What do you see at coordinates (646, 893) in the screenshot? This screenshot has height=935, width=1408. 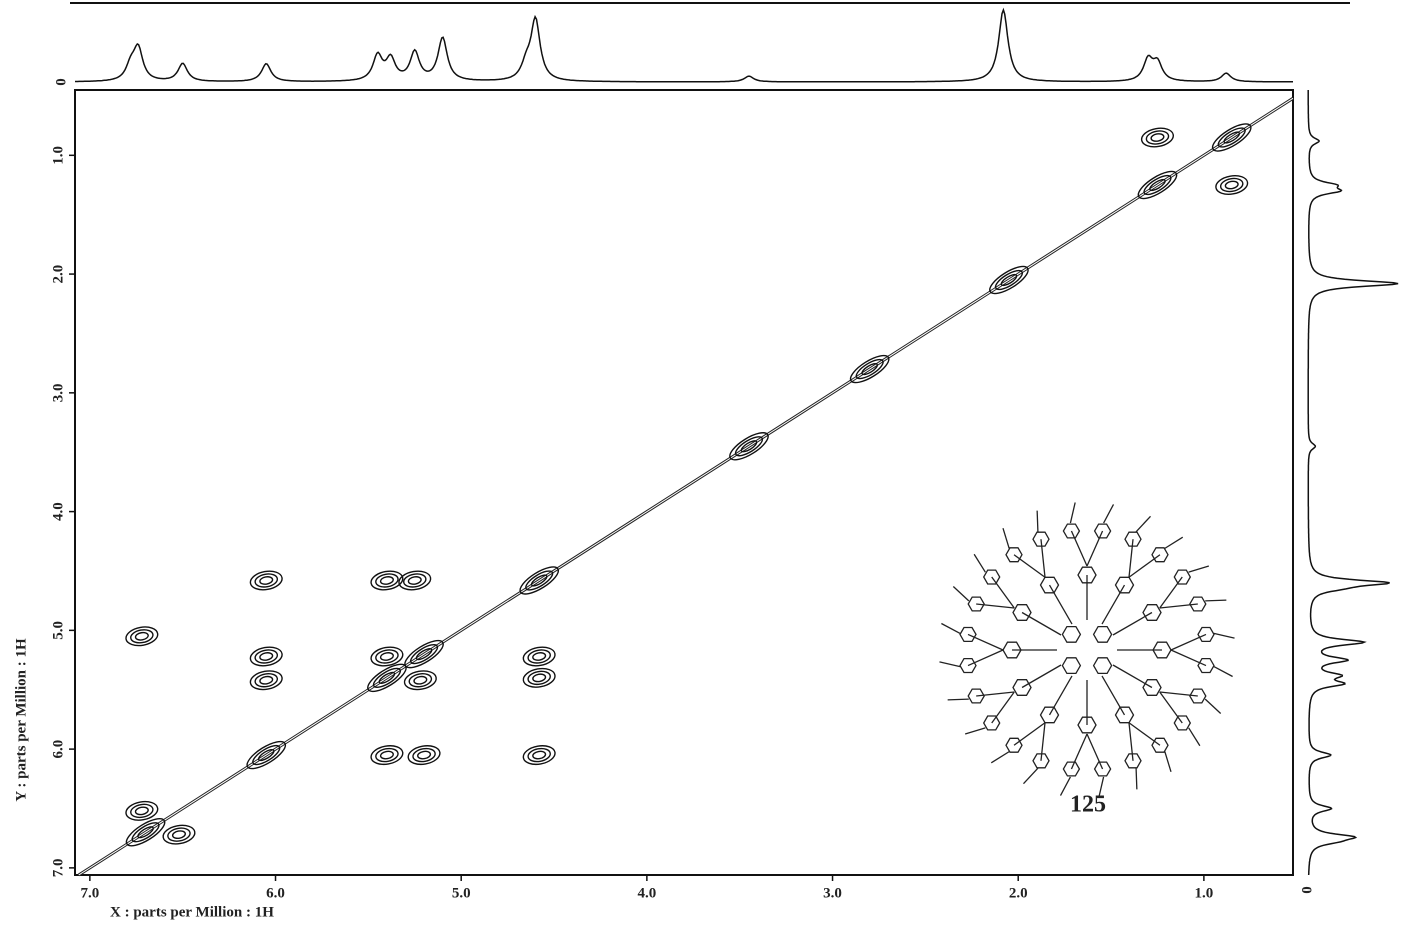 I see `x-tick-label: 4.0` at bounding box center [646, 893].